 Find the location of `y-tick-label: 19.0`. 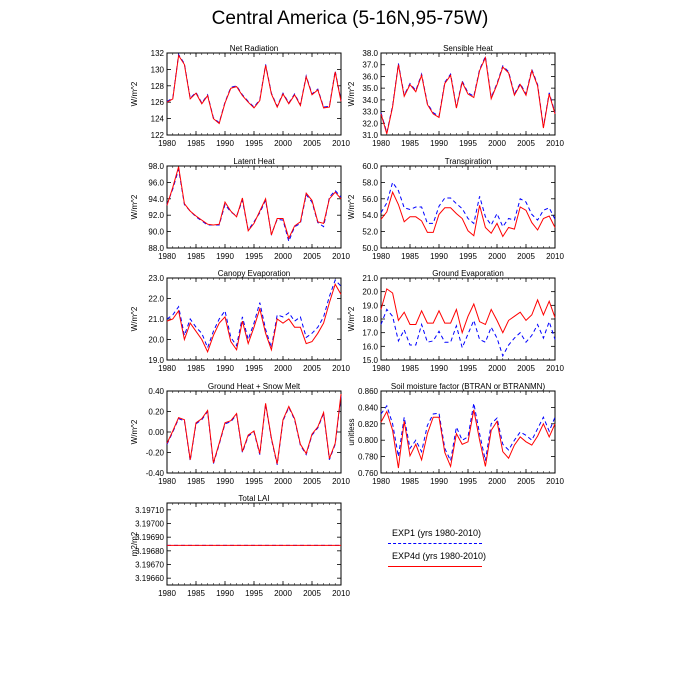

y-tick-label: 19.0 is located at coordinates (370, 305).